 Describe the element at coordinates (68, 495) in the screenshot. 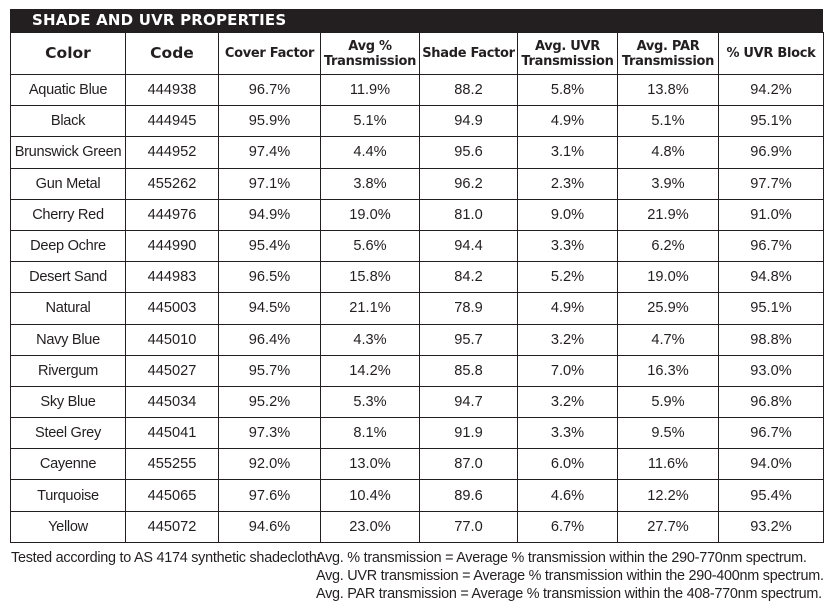

I see `cell-color: Turquoise` at that location.